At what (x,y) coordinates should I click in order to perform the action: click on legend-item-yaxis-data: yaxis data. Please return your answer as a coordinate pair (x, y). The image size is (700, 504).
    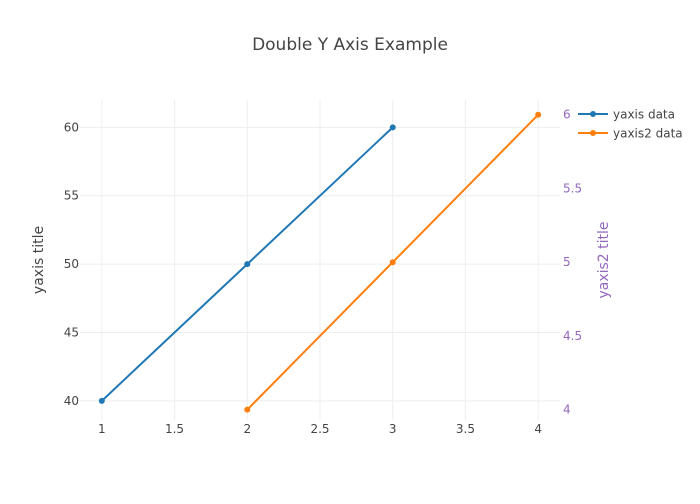
    Looking at the image, I should click on (626, 115).